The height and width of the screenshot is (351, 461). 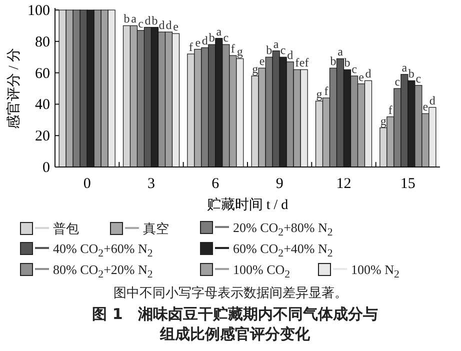 What do you see at coordinates (42, 42) in the screenshot?
I see `y-tick-label: 80` at bounding box center [42, 42].